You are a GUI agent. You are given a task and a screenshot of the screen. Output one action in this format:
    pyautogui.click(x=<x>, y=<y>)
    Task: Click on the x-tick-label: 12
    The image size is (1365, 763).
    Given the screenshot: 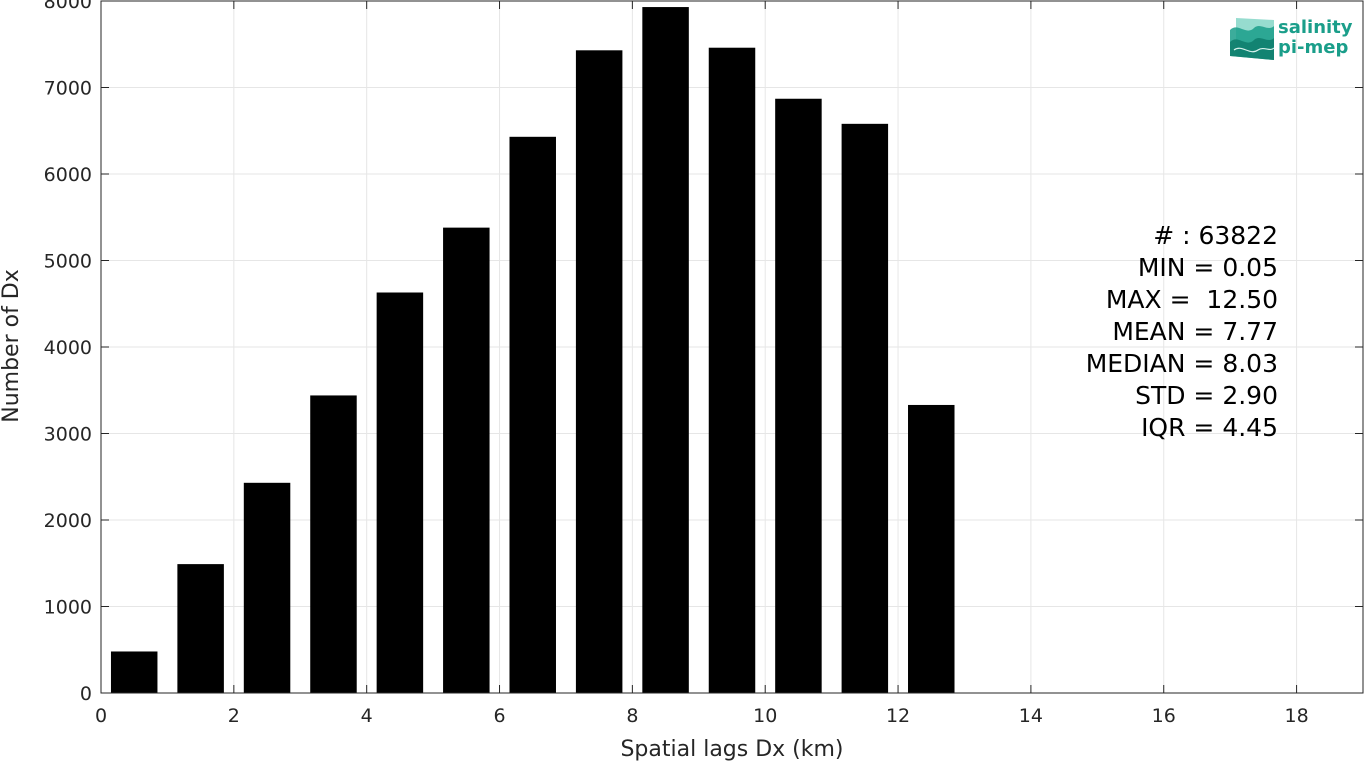 What is the action you would take?
    pyautogui.click(x=898, y=716)
    